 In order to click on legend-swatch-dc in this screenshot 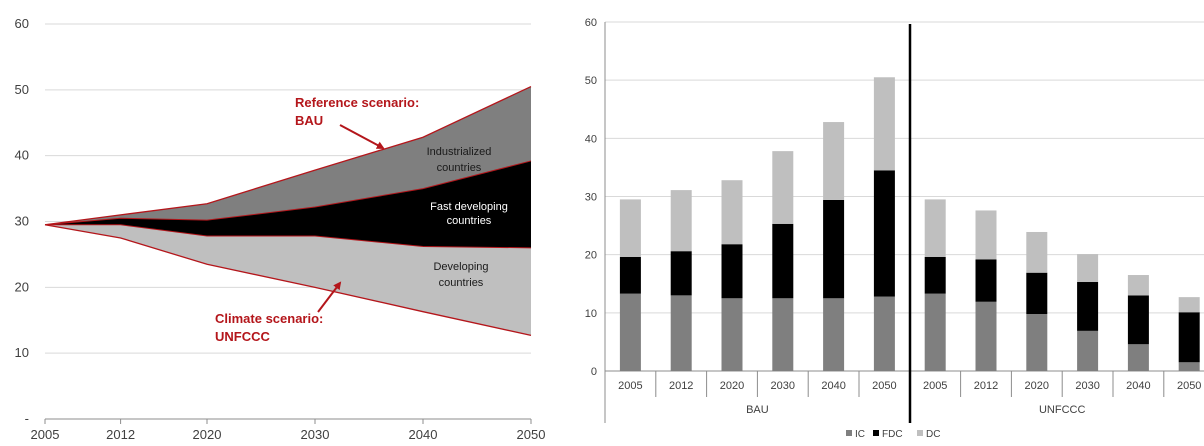, I will do `click(920, 433)`.